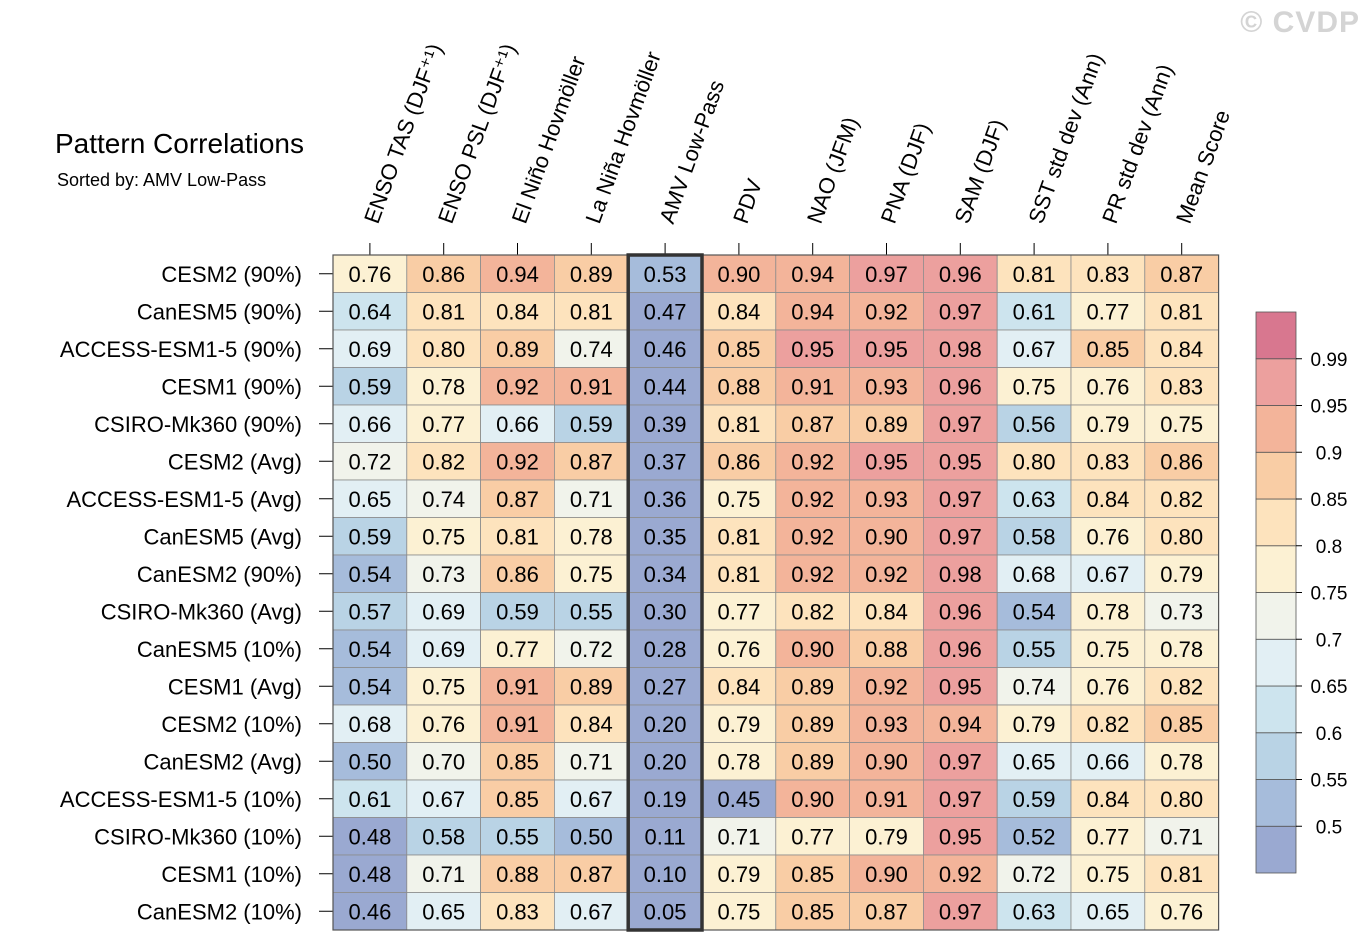 Image resolution: width=1370 pixels, height=951 pixels. I want to click on column-label: El Niño Hovmöller, so click(549, 140).